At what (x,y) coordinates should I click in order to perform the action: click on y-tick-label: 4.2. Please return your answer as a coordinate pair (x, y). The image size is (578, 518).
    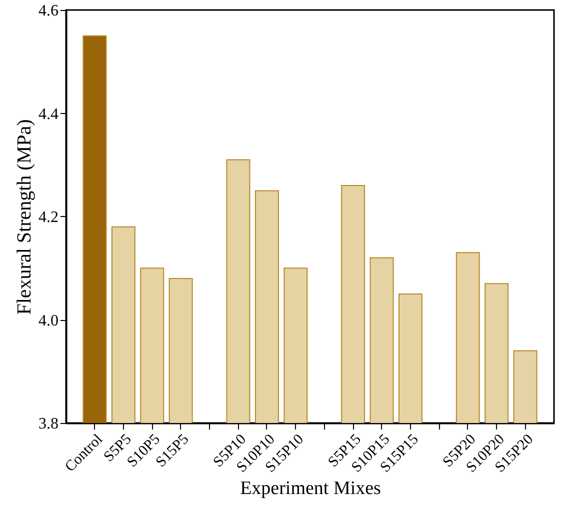
    Looking at the image, I should click on (48, 217).